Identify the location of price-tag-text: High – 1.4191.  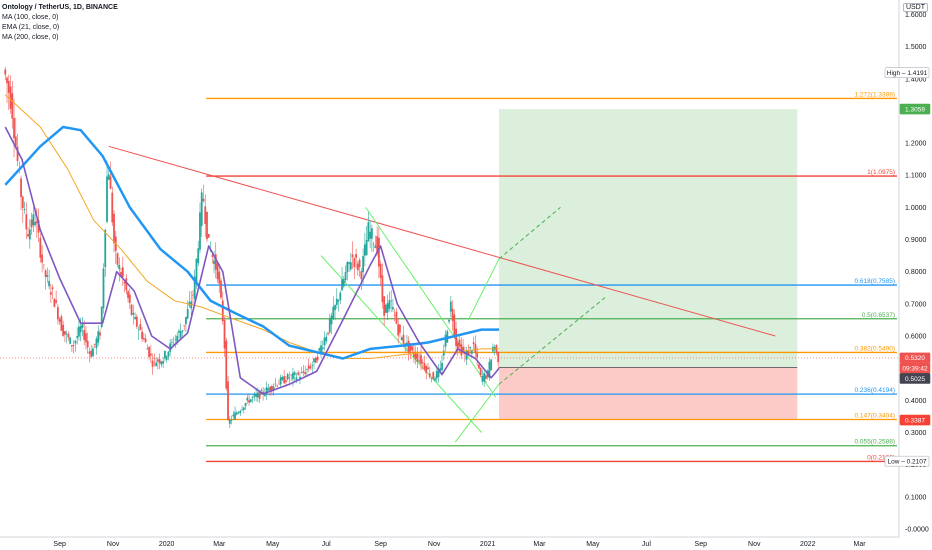
(907, 73).